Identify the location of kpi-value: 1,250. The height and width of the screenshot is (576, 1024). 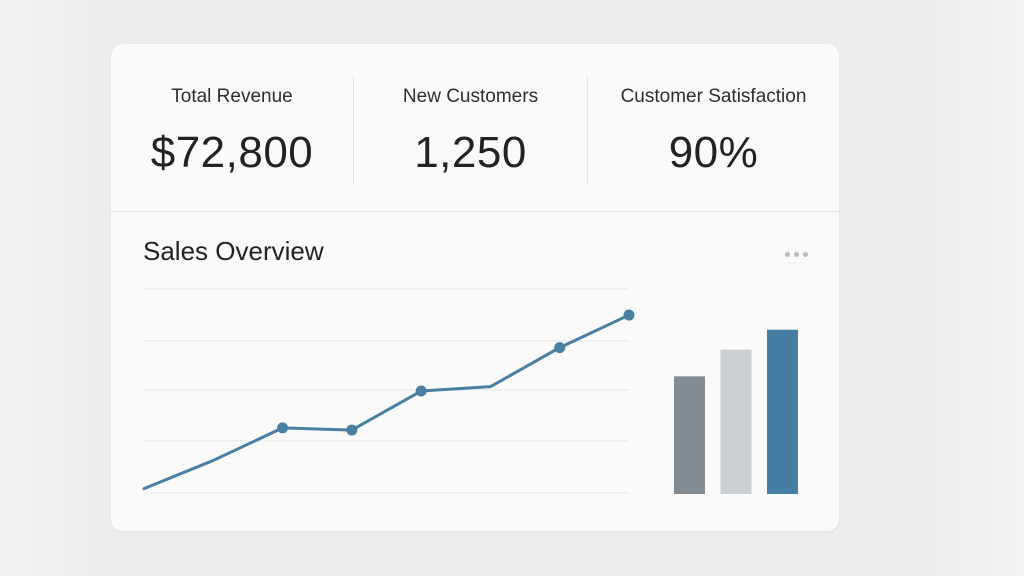
(470, 152).